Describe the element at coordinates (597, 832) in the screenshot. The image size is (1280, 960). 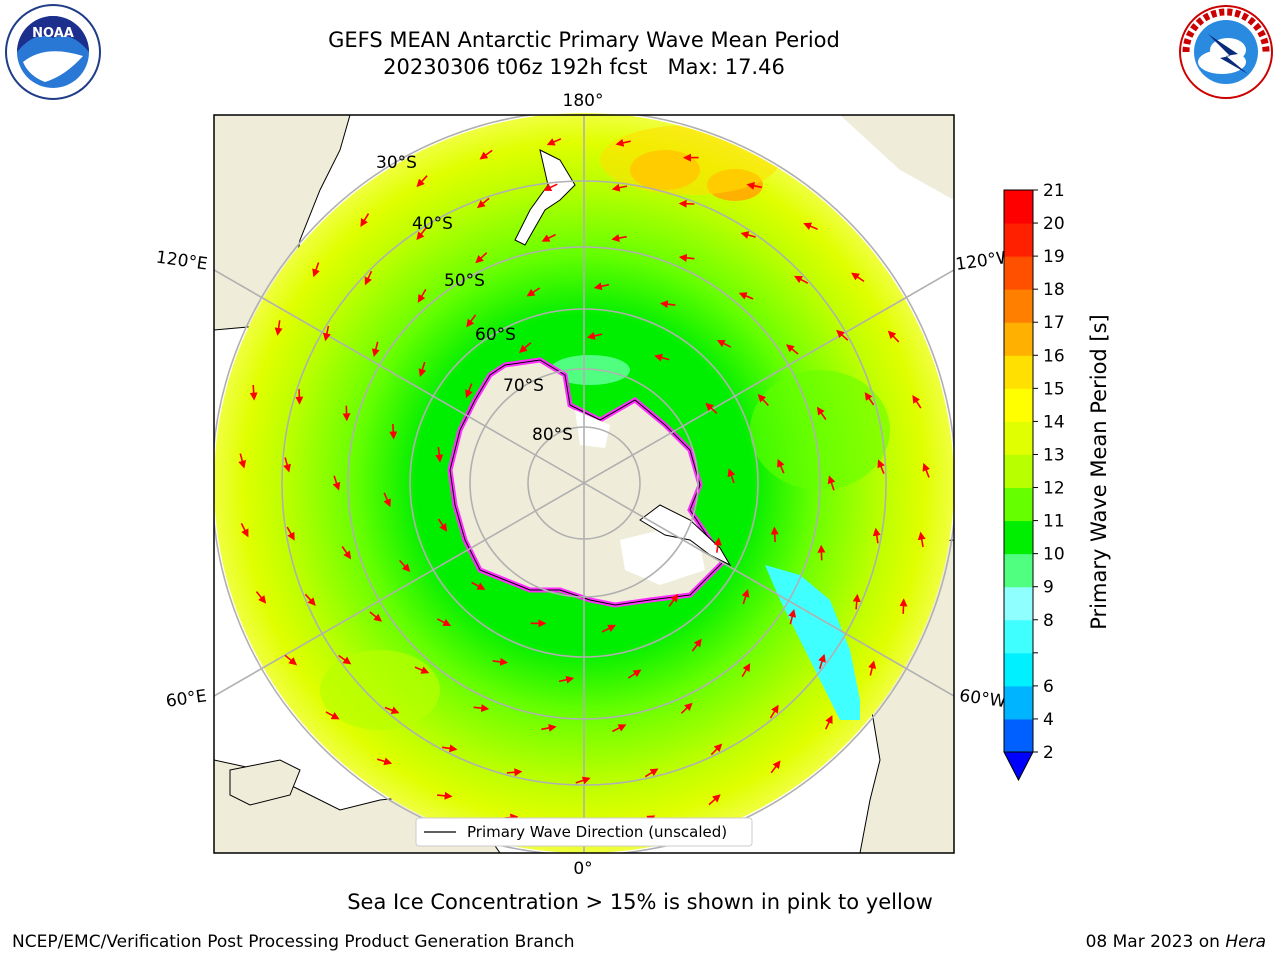
I see `legend-label: Primary Wave Direction (unscaled)` at that location.